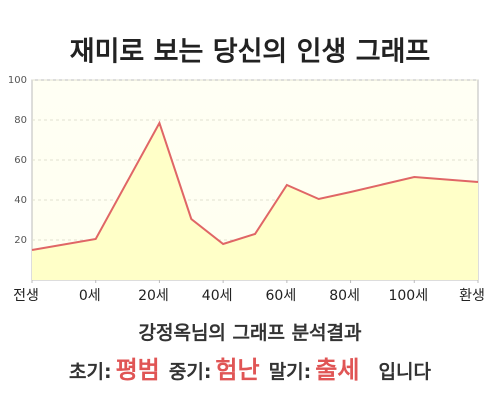 Image resolution: width=500 pixels, height=400 pixels. What do you see at coordinates (404, 372) in the screenshot?
I see `suffix: 입니다` at bounding box center [404, 372].